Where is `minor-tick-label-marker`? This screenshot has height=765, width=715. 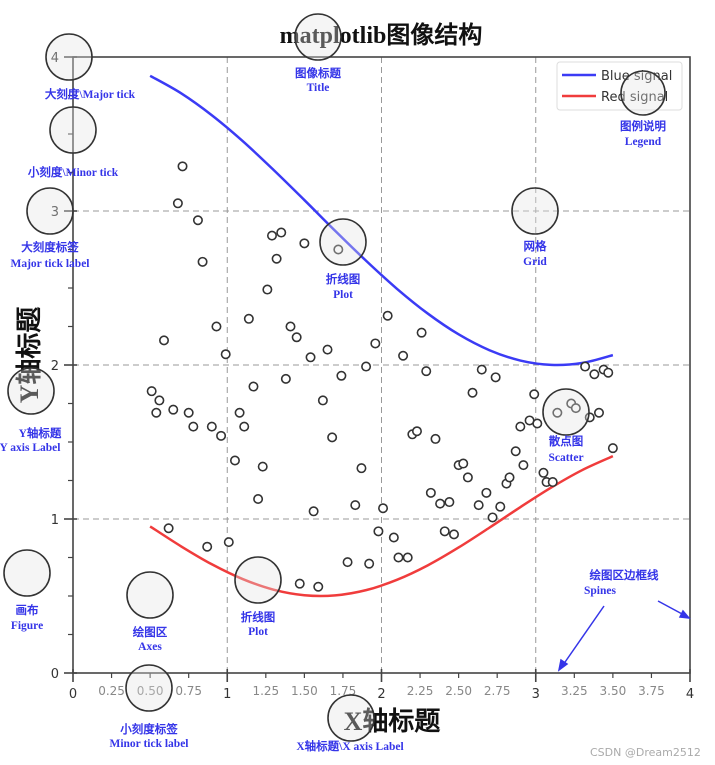
minor-tick-label-marker is located at coordinates (149, 688).